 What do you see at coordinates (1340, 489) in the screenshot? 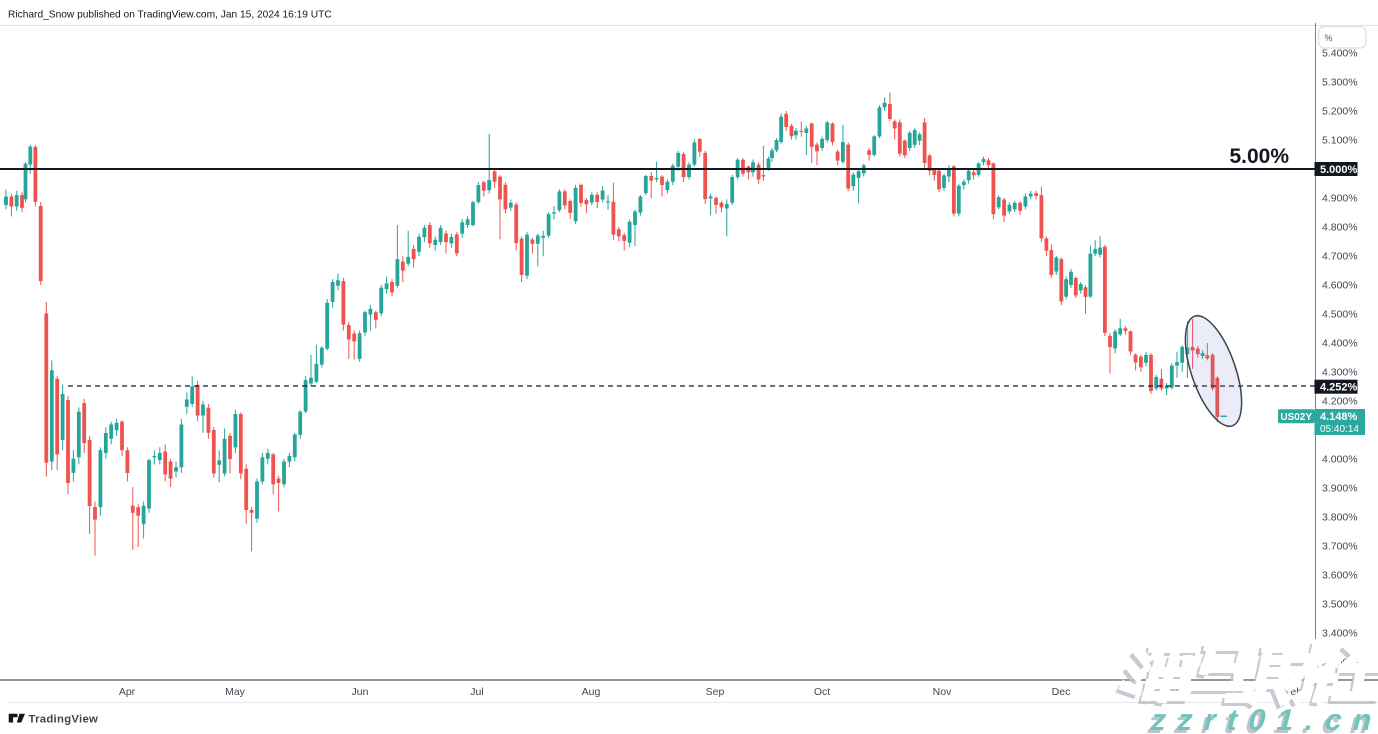
I see `svg-text: 3.900%` at bounding box center [1340, 489].